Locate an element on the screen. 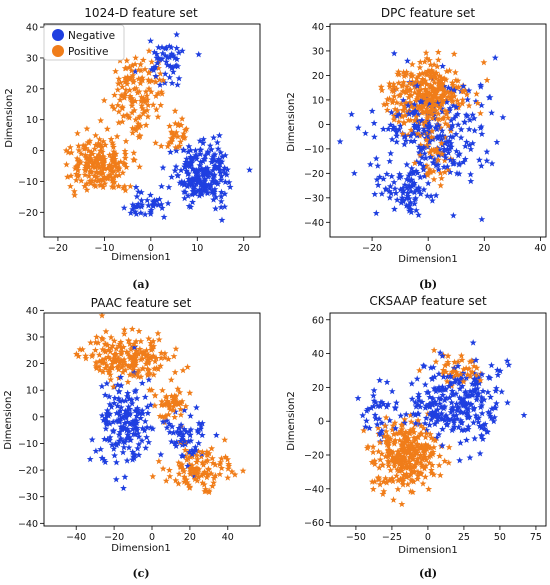  points-a is located at coordinates (157, 127).